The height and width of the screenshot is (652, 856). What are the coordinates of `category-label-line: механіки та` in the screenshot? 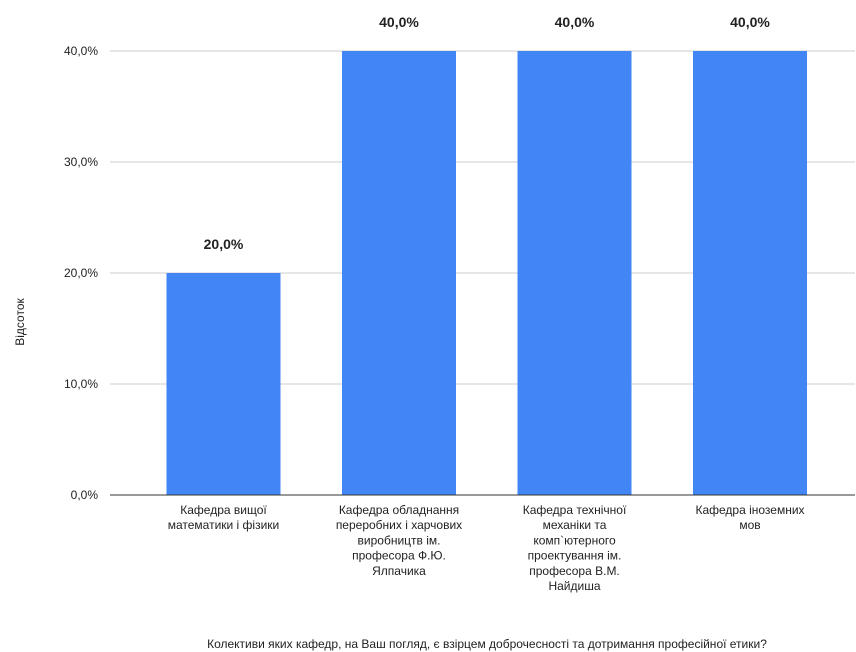 It's located at (575, 525).